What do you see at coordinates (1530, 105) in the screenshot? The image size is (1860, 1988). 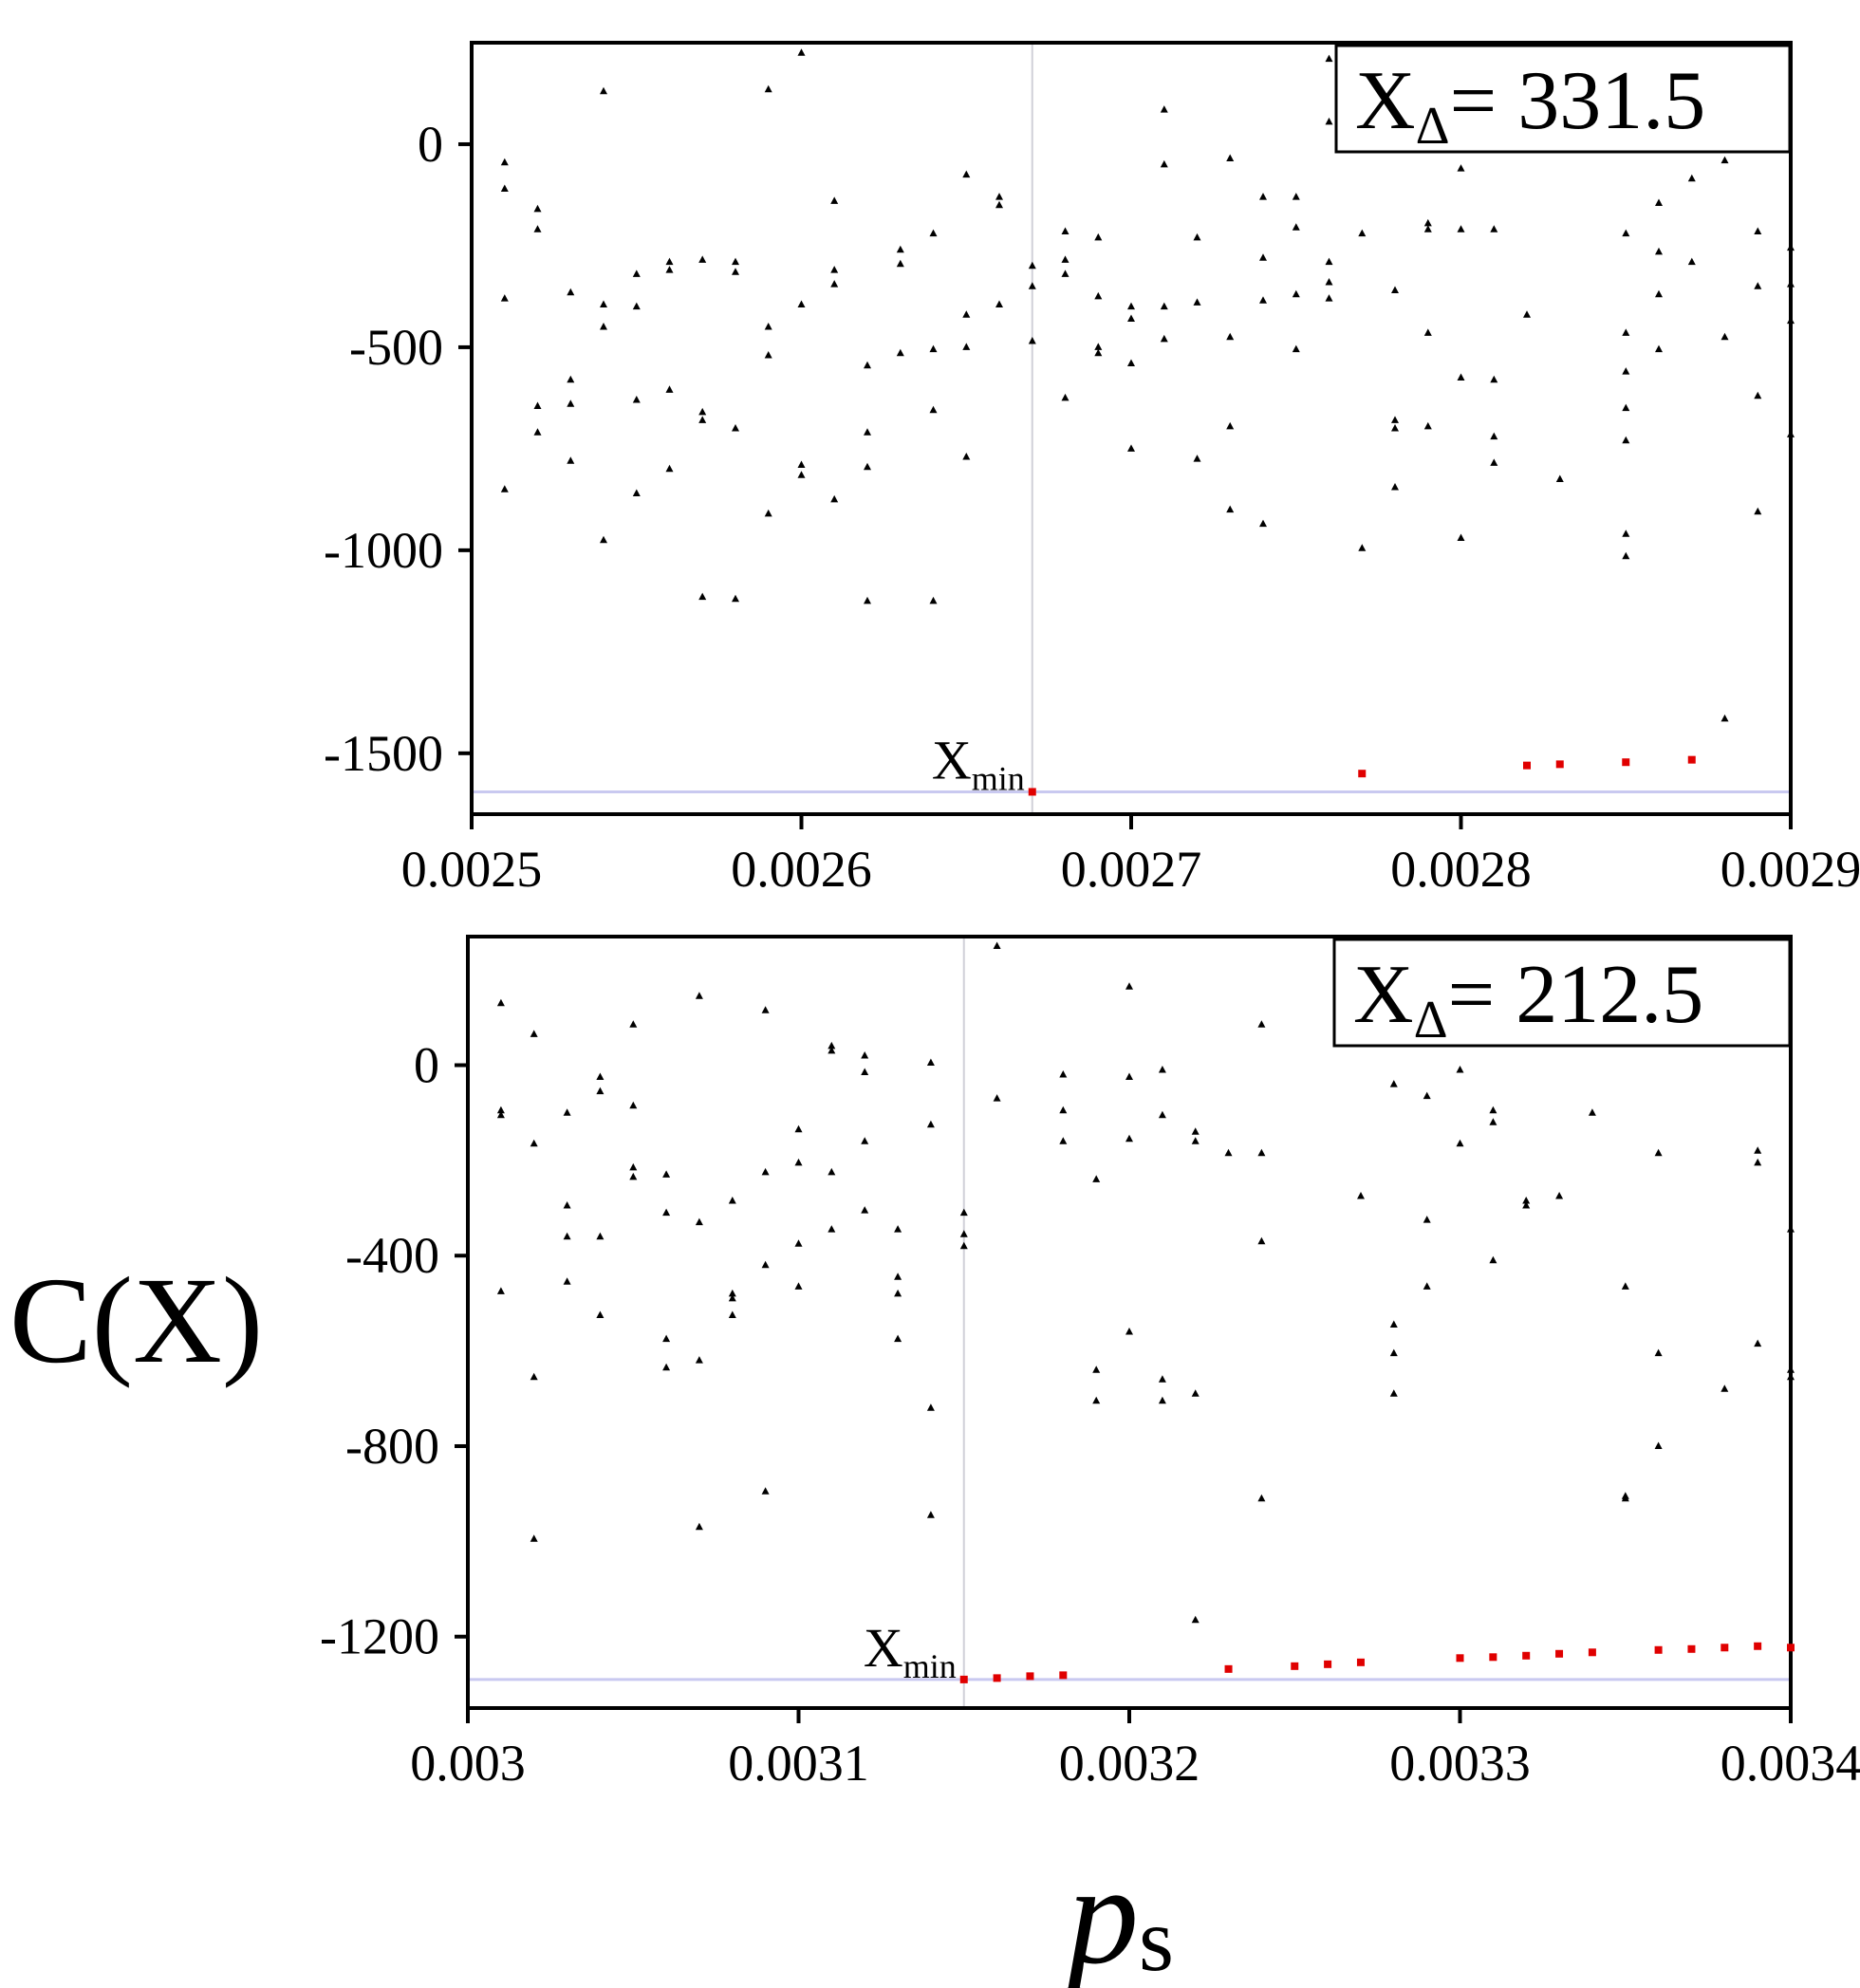 I see `x-delta-label: XΔ= 331.5` at bounding box center [1530, 105].